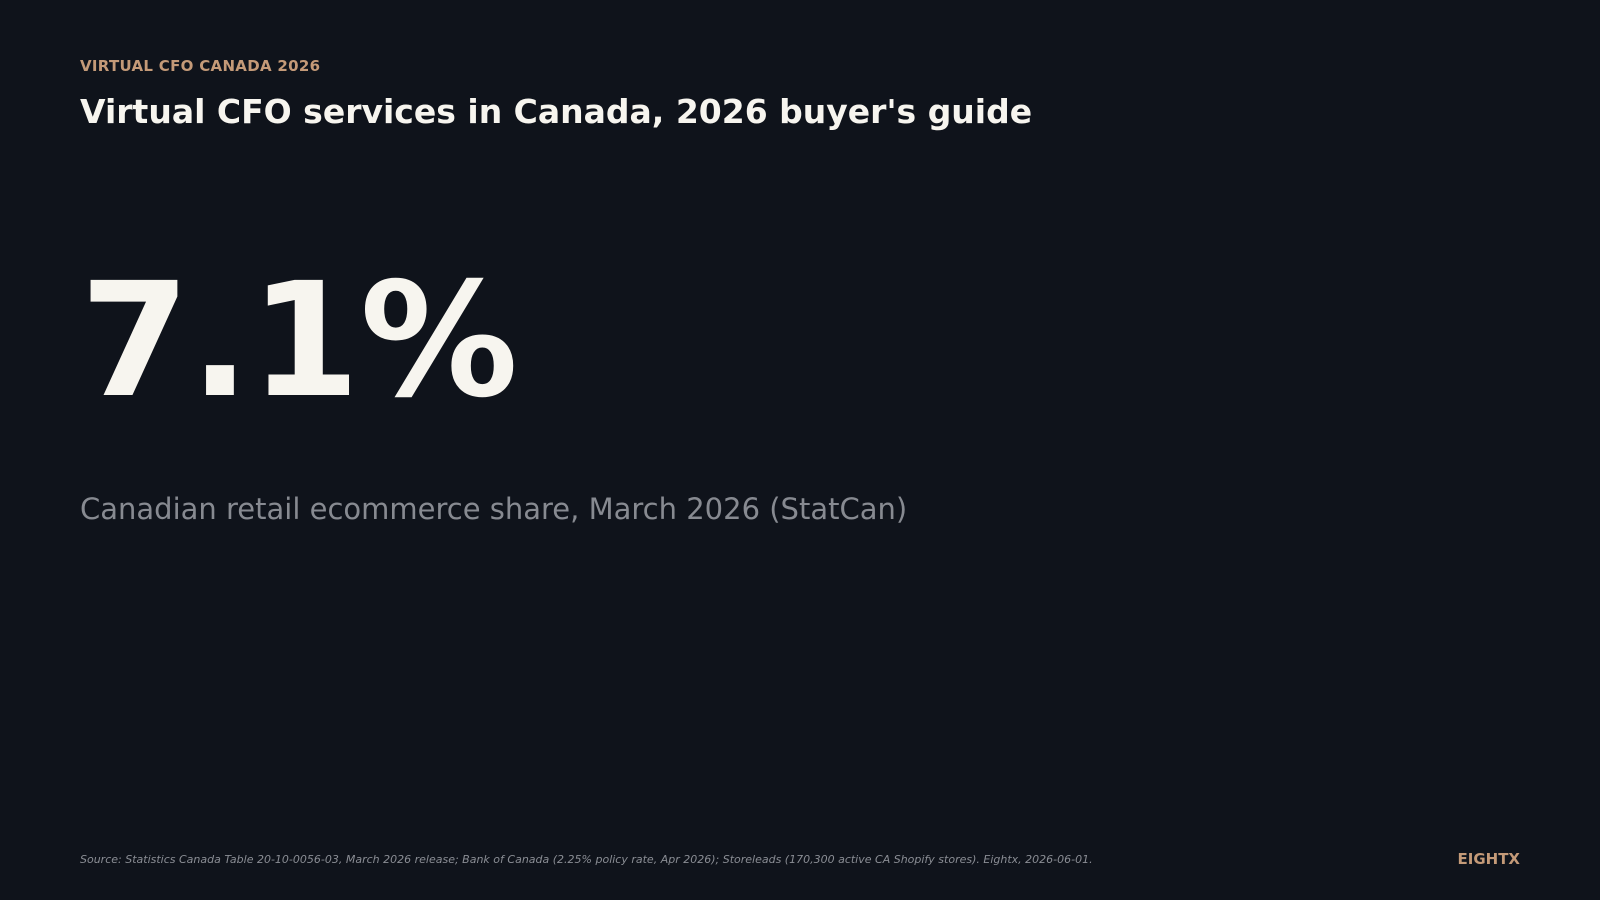 The width and height of the screenshot is (1600, 900). Describe the element at coordinates (1489, 859) in the screenshot. I see `brand-logo: EIGHTX` at that location.